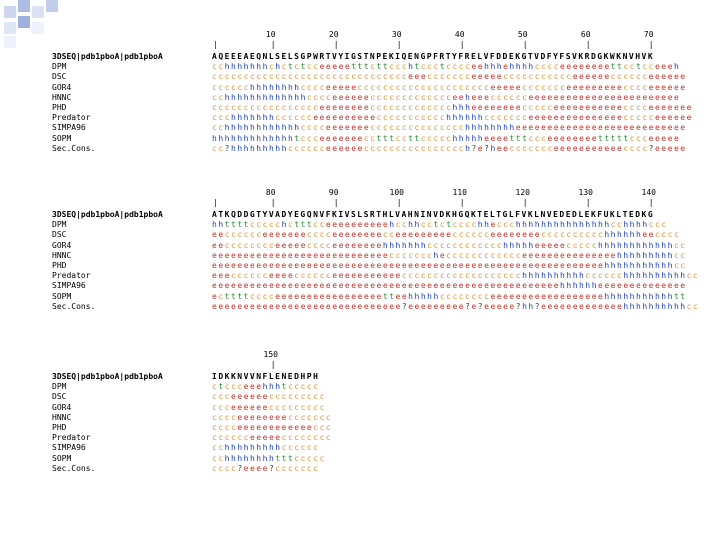 This screenshot has width=720, height=540. I want to click on ruler-tick-label: 150, so click(270, 354).